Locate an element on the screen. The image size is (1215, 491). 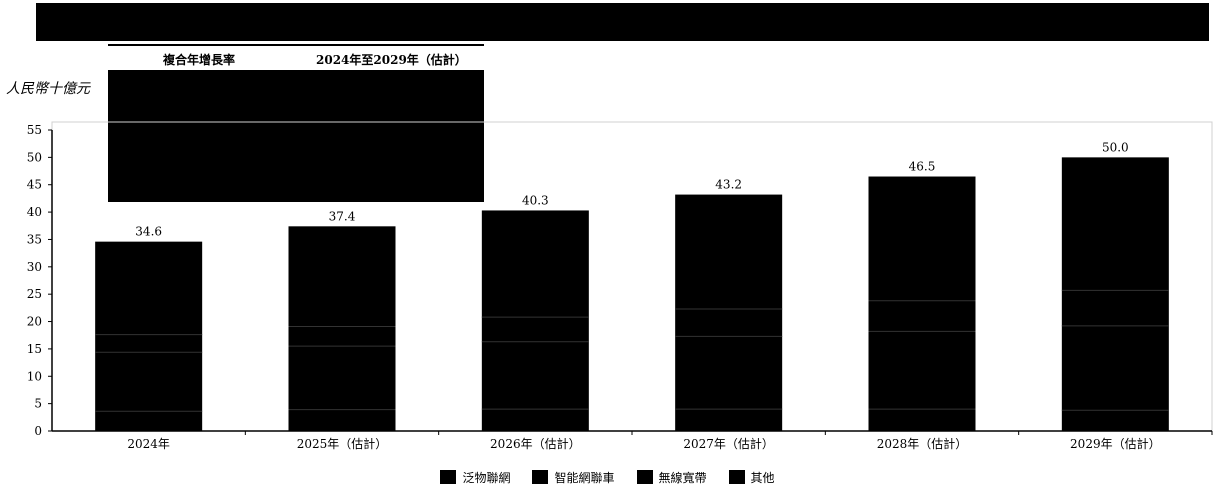
y-tick-label: 15 is located at coordinates (34, 349).